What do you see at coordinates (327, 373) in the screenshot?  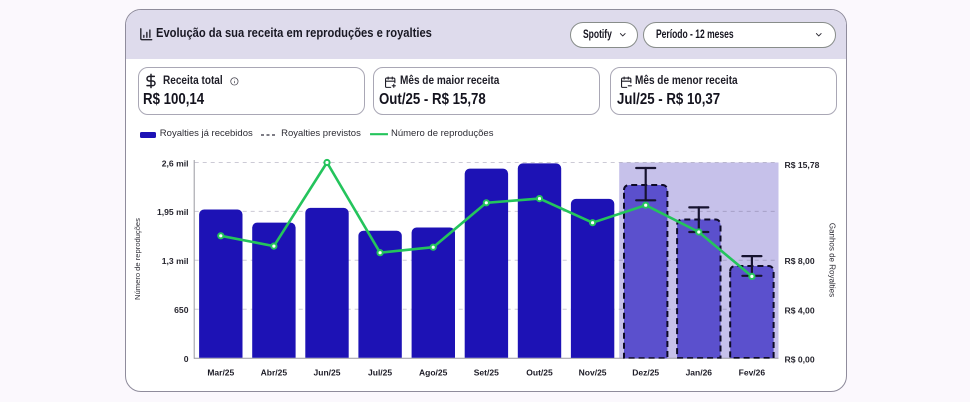 I see `svg-text: Jun/25` at bounding box center [327, 373].